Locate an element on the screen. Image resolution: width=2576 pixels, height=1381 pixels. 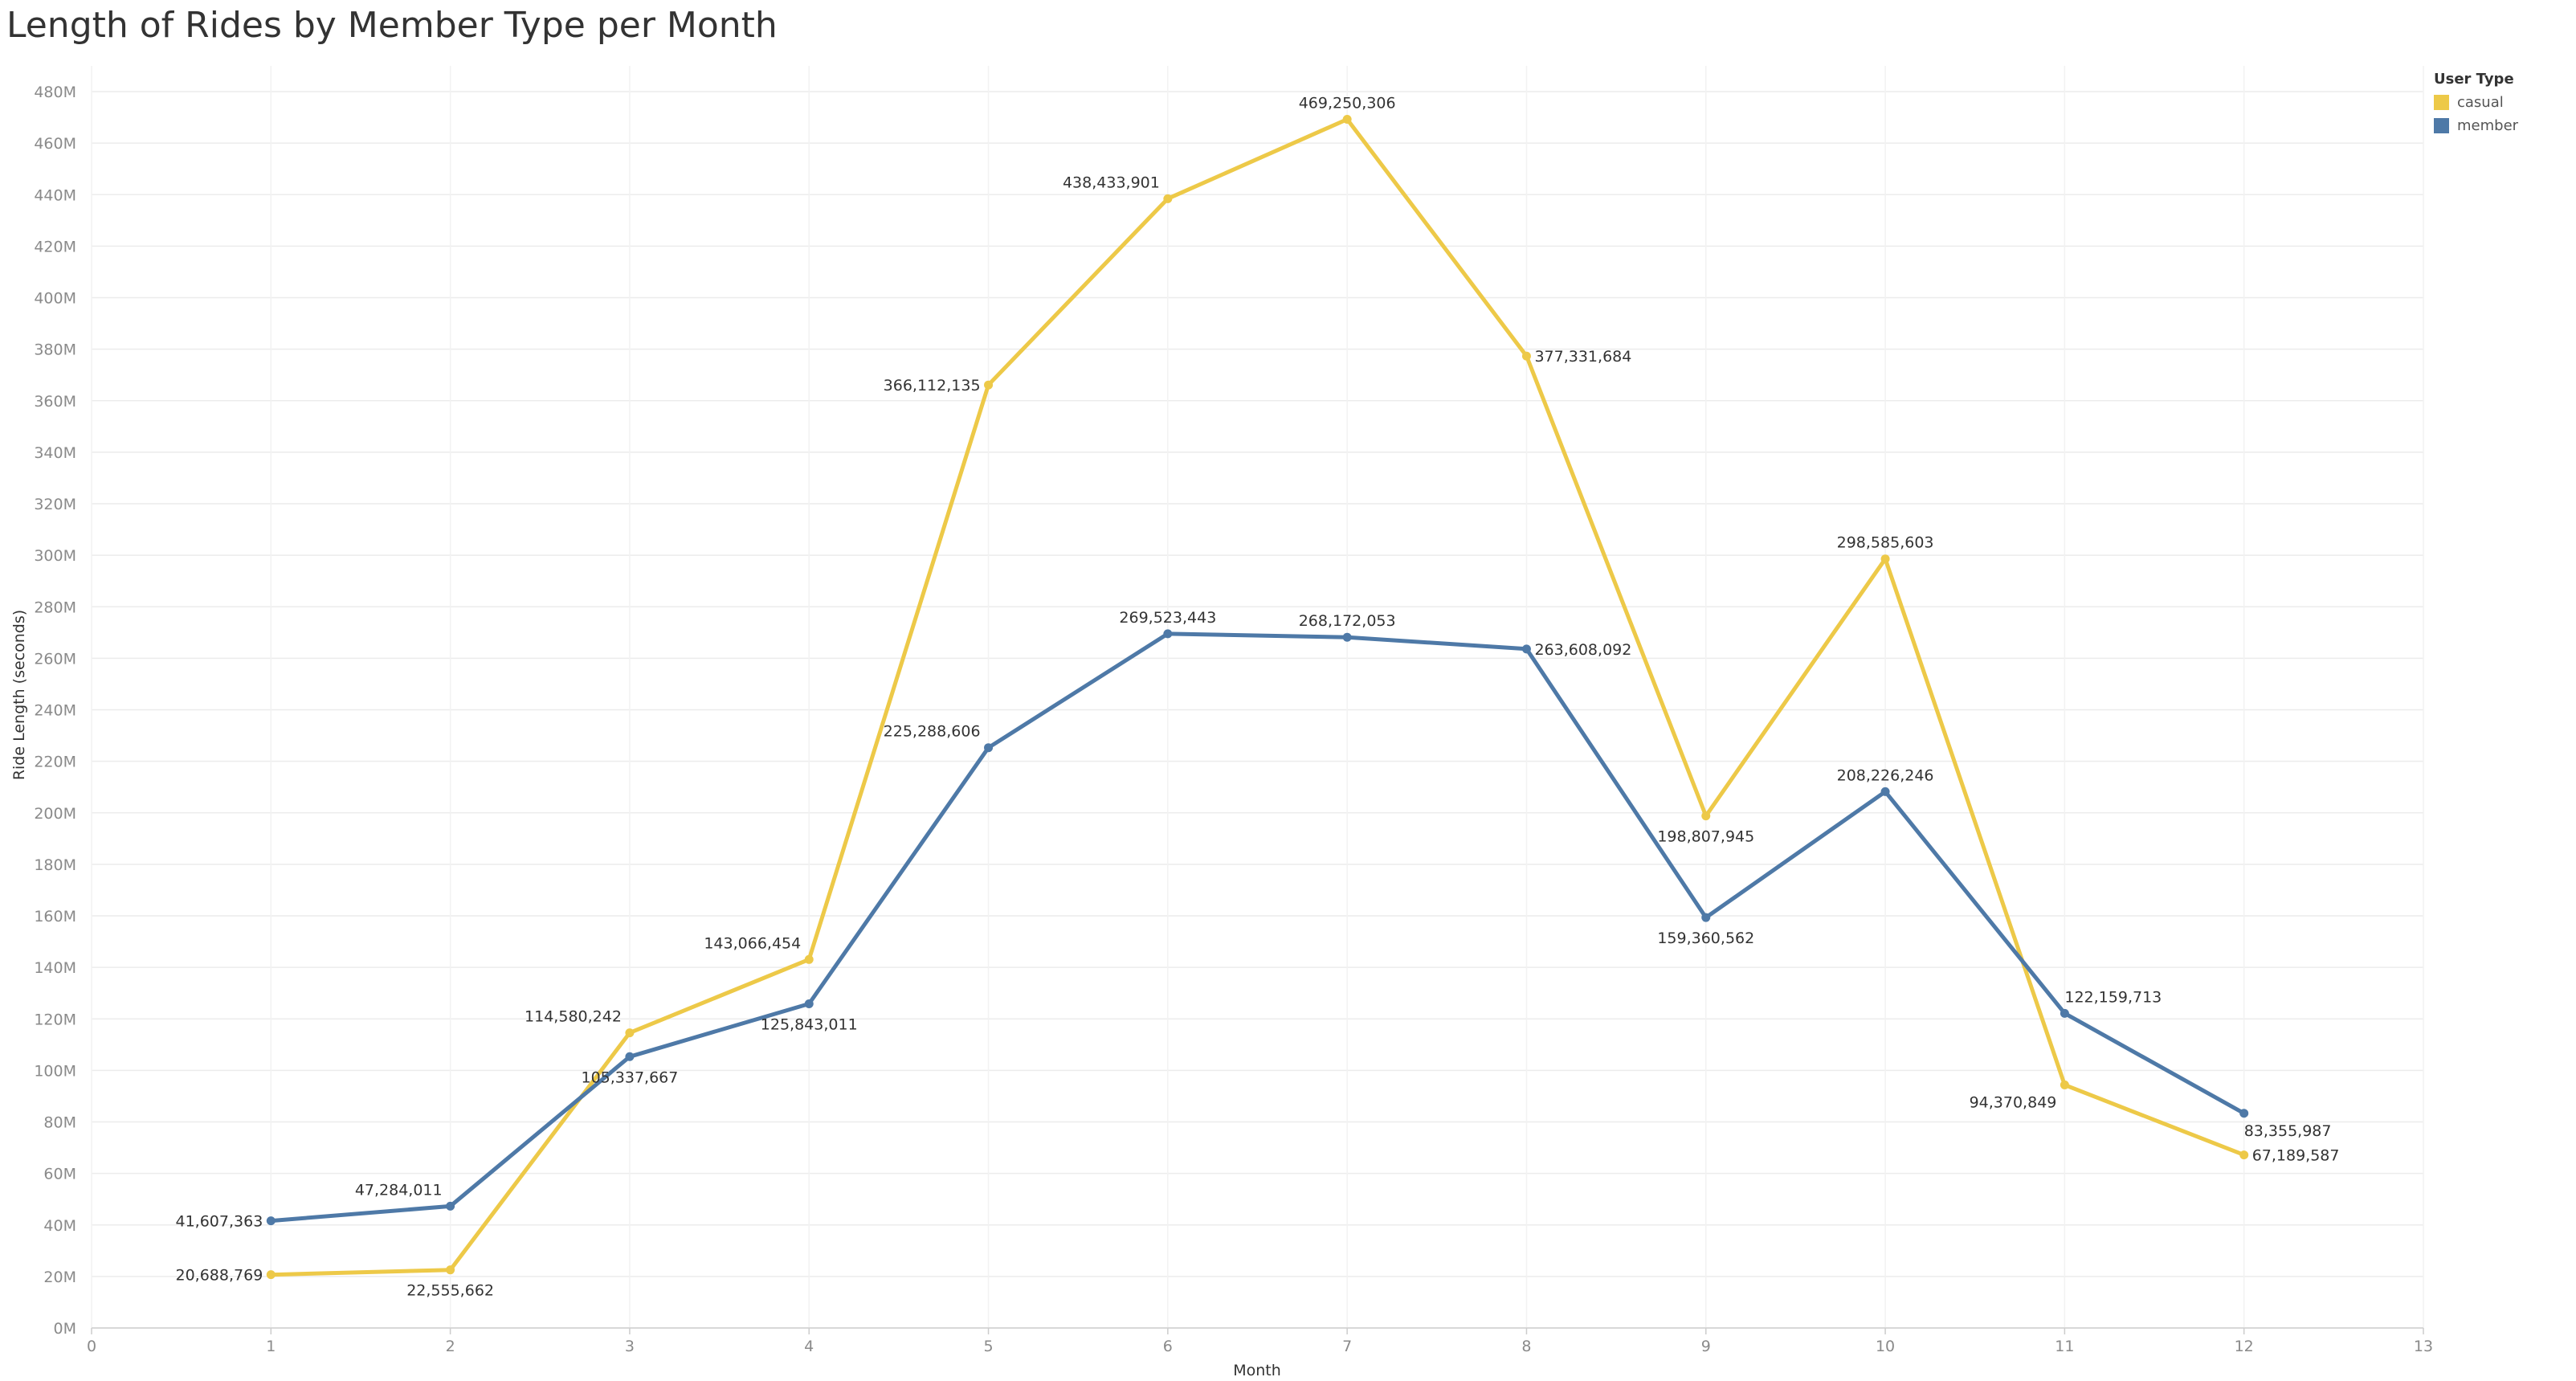
x-tick-label: 9 is located at coordinates (1706, 1346).